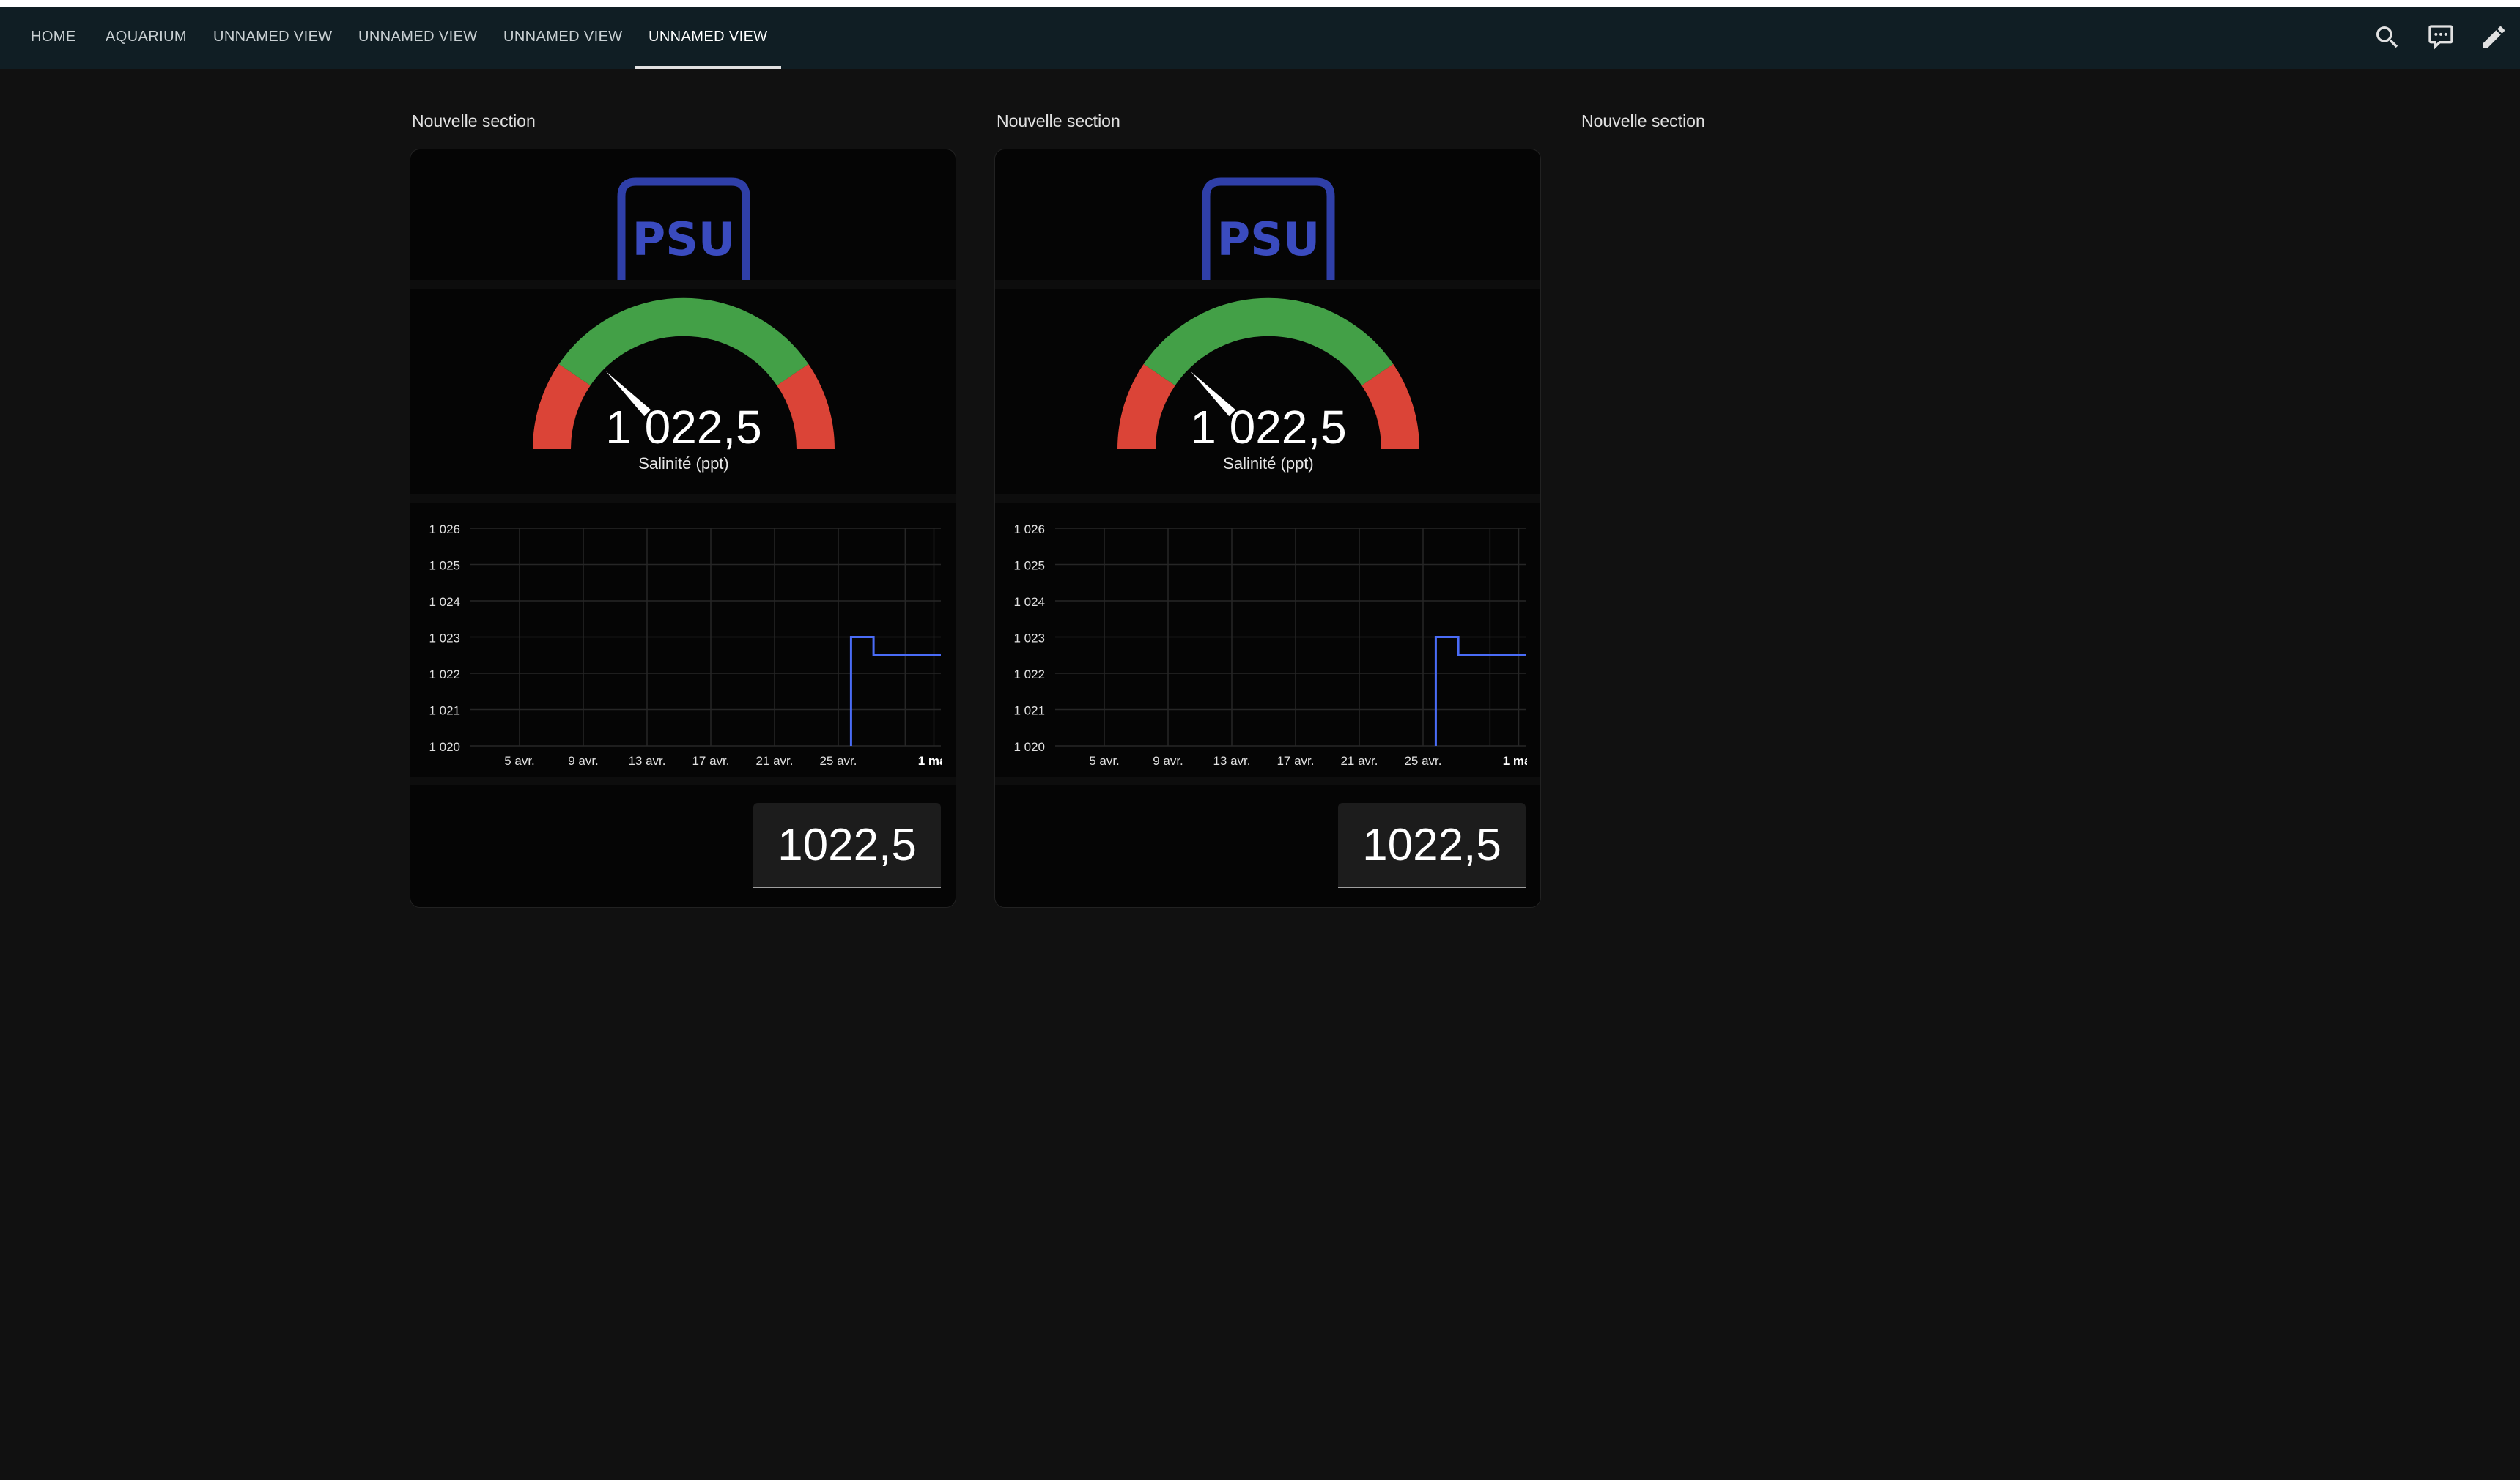 The height and width of the screenshot is (1480, 2520). I want to click on tab-unnamed-view-2: UNNAMED VIEW, so click(418, 37).